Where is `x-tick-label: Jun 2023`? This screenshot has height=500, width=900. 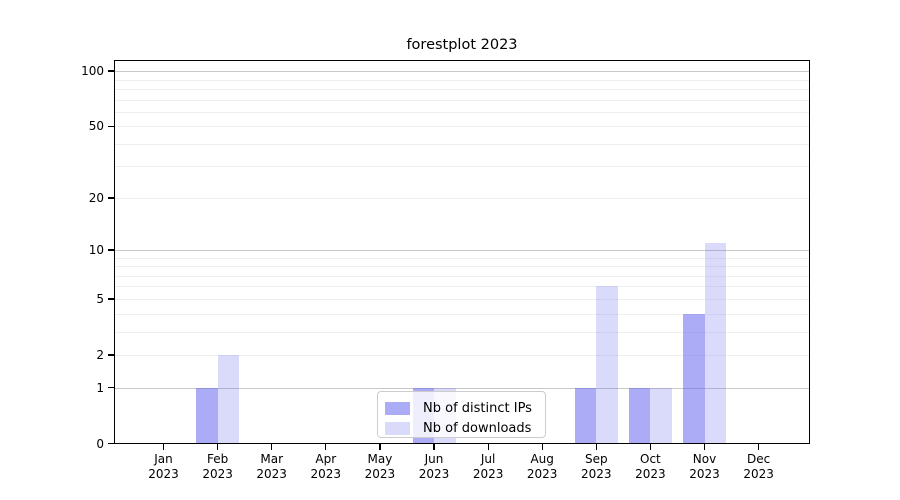
x-tick-label: Jun 2023 is located at coordinates (434, 466).